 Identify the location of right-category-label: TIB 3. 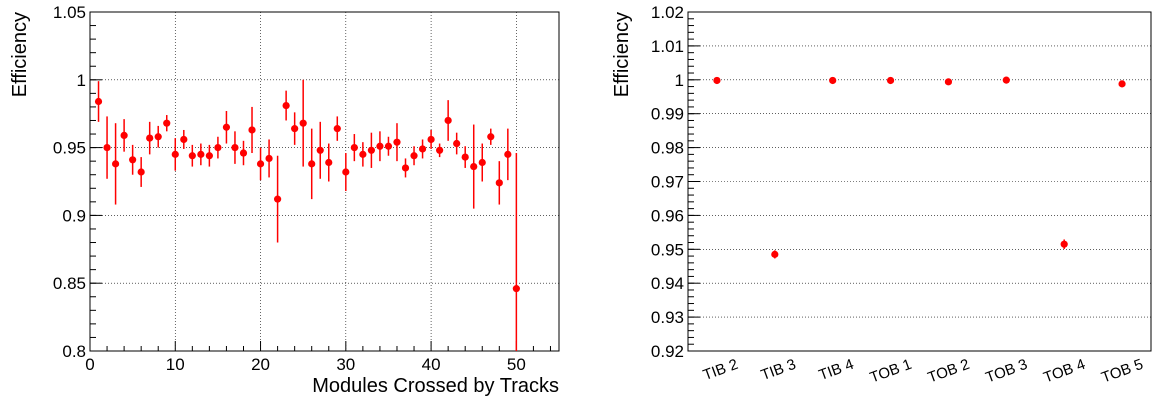
(779, 370).